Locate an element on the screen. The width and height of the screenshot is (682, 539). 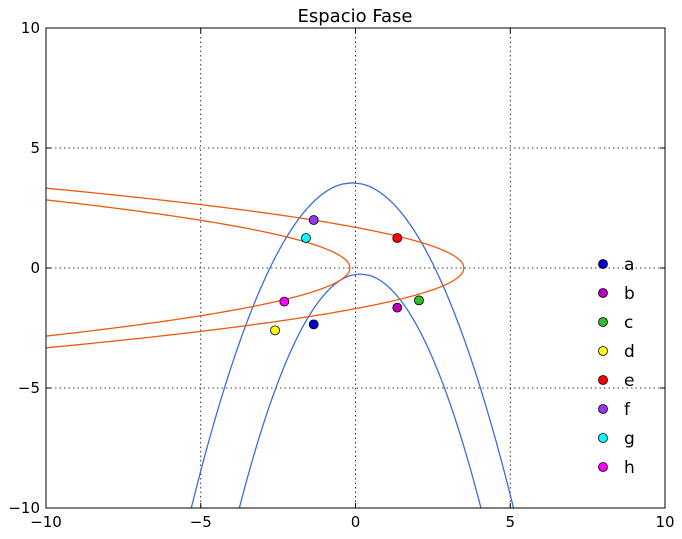
chart-title: Espacio Fase is located at coordinates (354, 16).